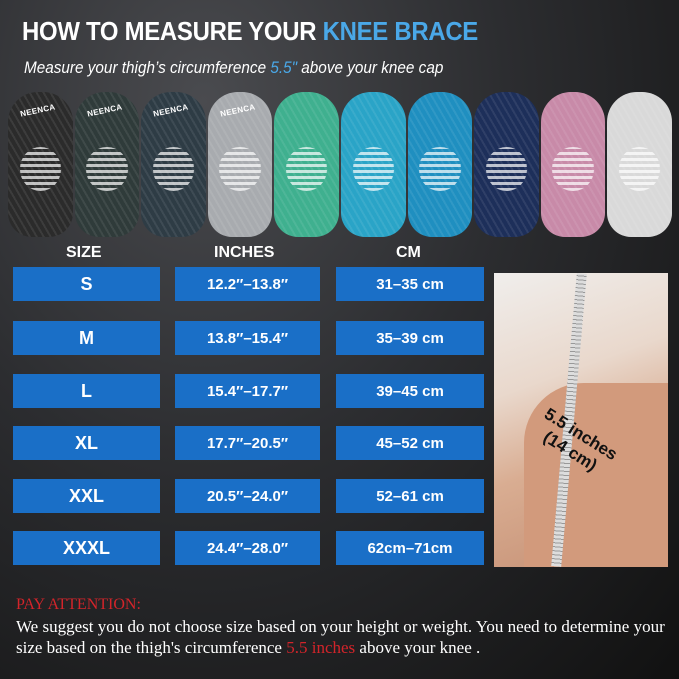 This screenshot has height=679, width=679. What do you see at coordinates (78, 604) in the screenshot?
I see `notice-heading: PAY ATTENTION:` at bounding box center [78, 604].